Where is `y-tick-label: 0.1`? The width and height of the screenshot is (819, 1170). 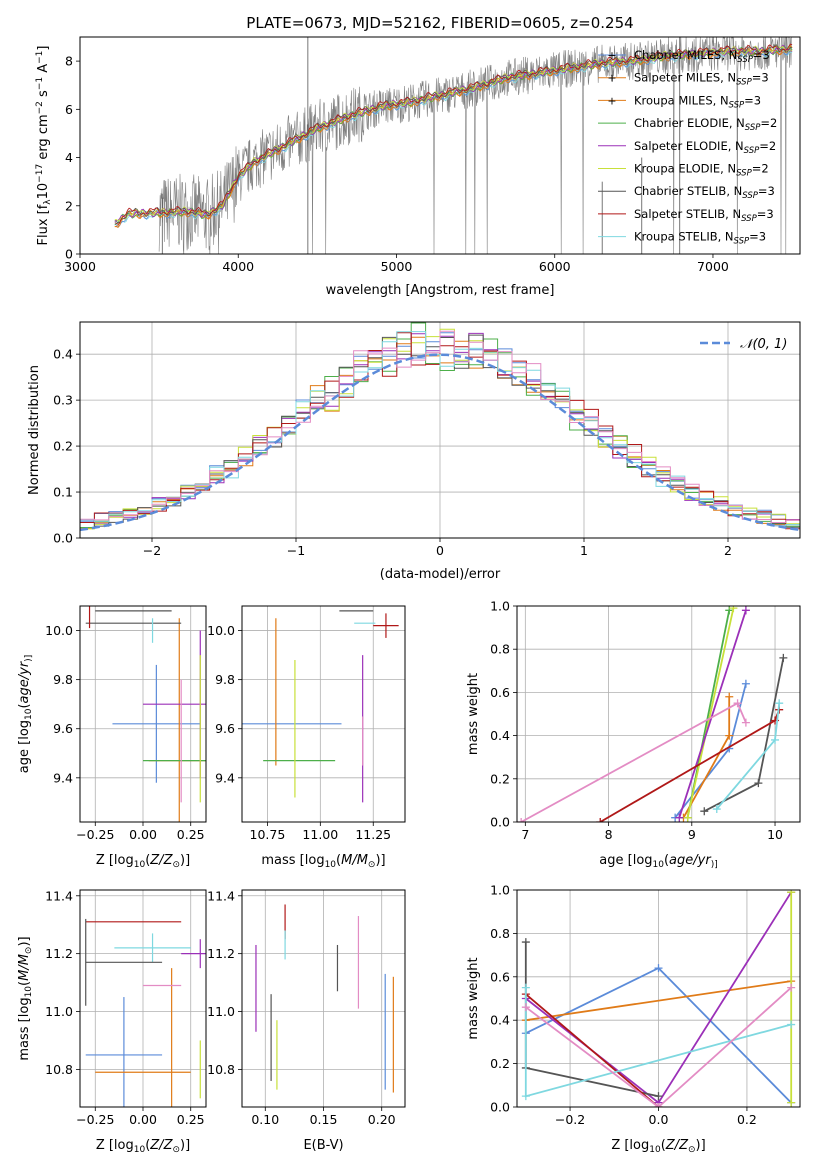
y-tick-label: 0.1 is located at coordinates (63, 492).